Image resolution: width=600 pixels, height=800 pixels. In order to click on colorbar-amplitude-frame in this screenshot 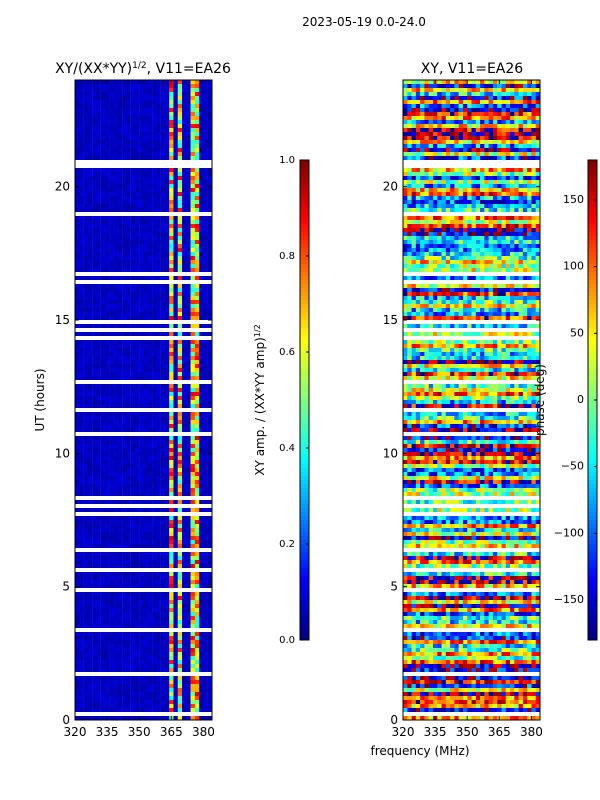, I will do `click(304, 400)`.